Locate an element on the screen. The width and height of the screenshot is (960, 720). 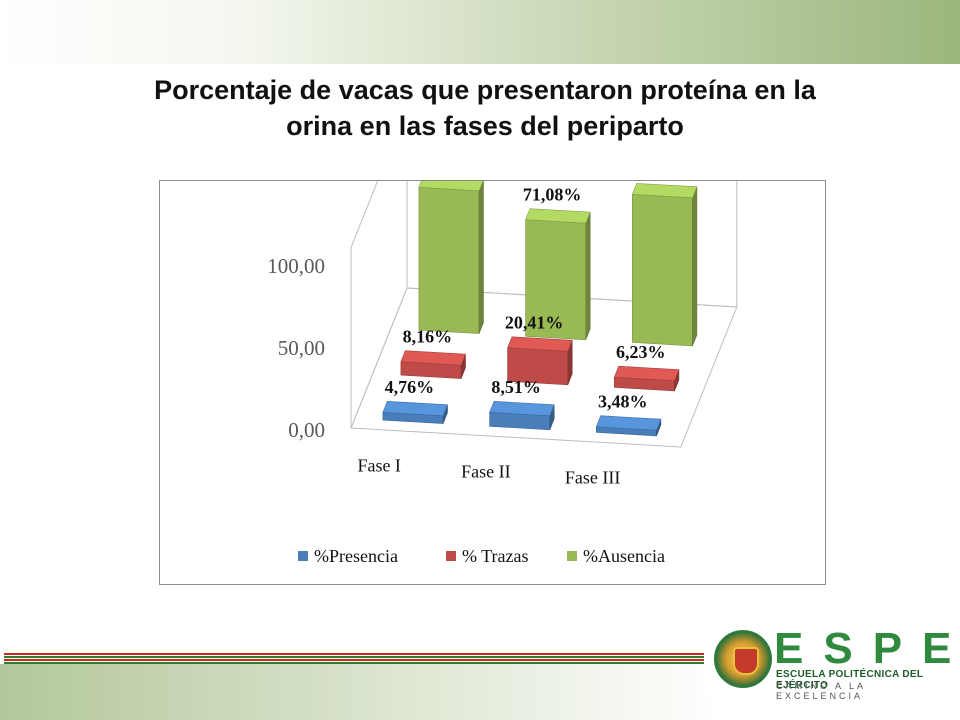
y-tick-label: 50,00 is located at coordinates (301, 348).